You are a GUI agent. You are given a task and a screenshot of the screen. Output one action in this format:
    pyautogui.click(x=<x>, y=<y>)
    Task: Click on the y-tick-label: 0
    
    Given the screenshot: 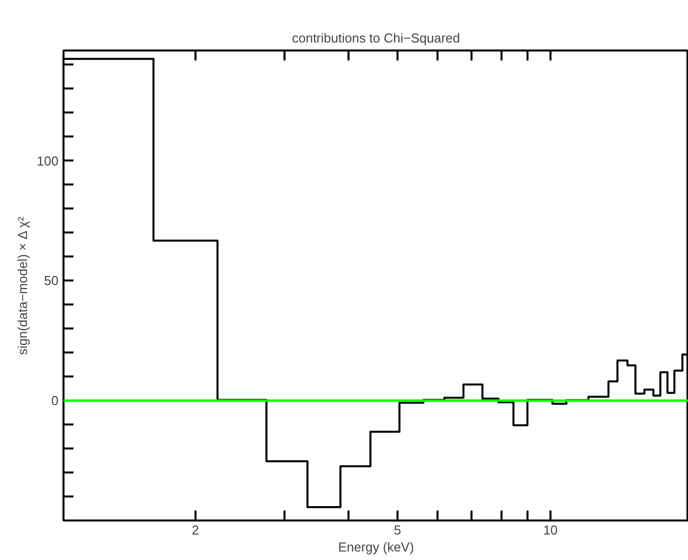 What is the action you would take?
    pyautogui.click(x=55, y=400)
    